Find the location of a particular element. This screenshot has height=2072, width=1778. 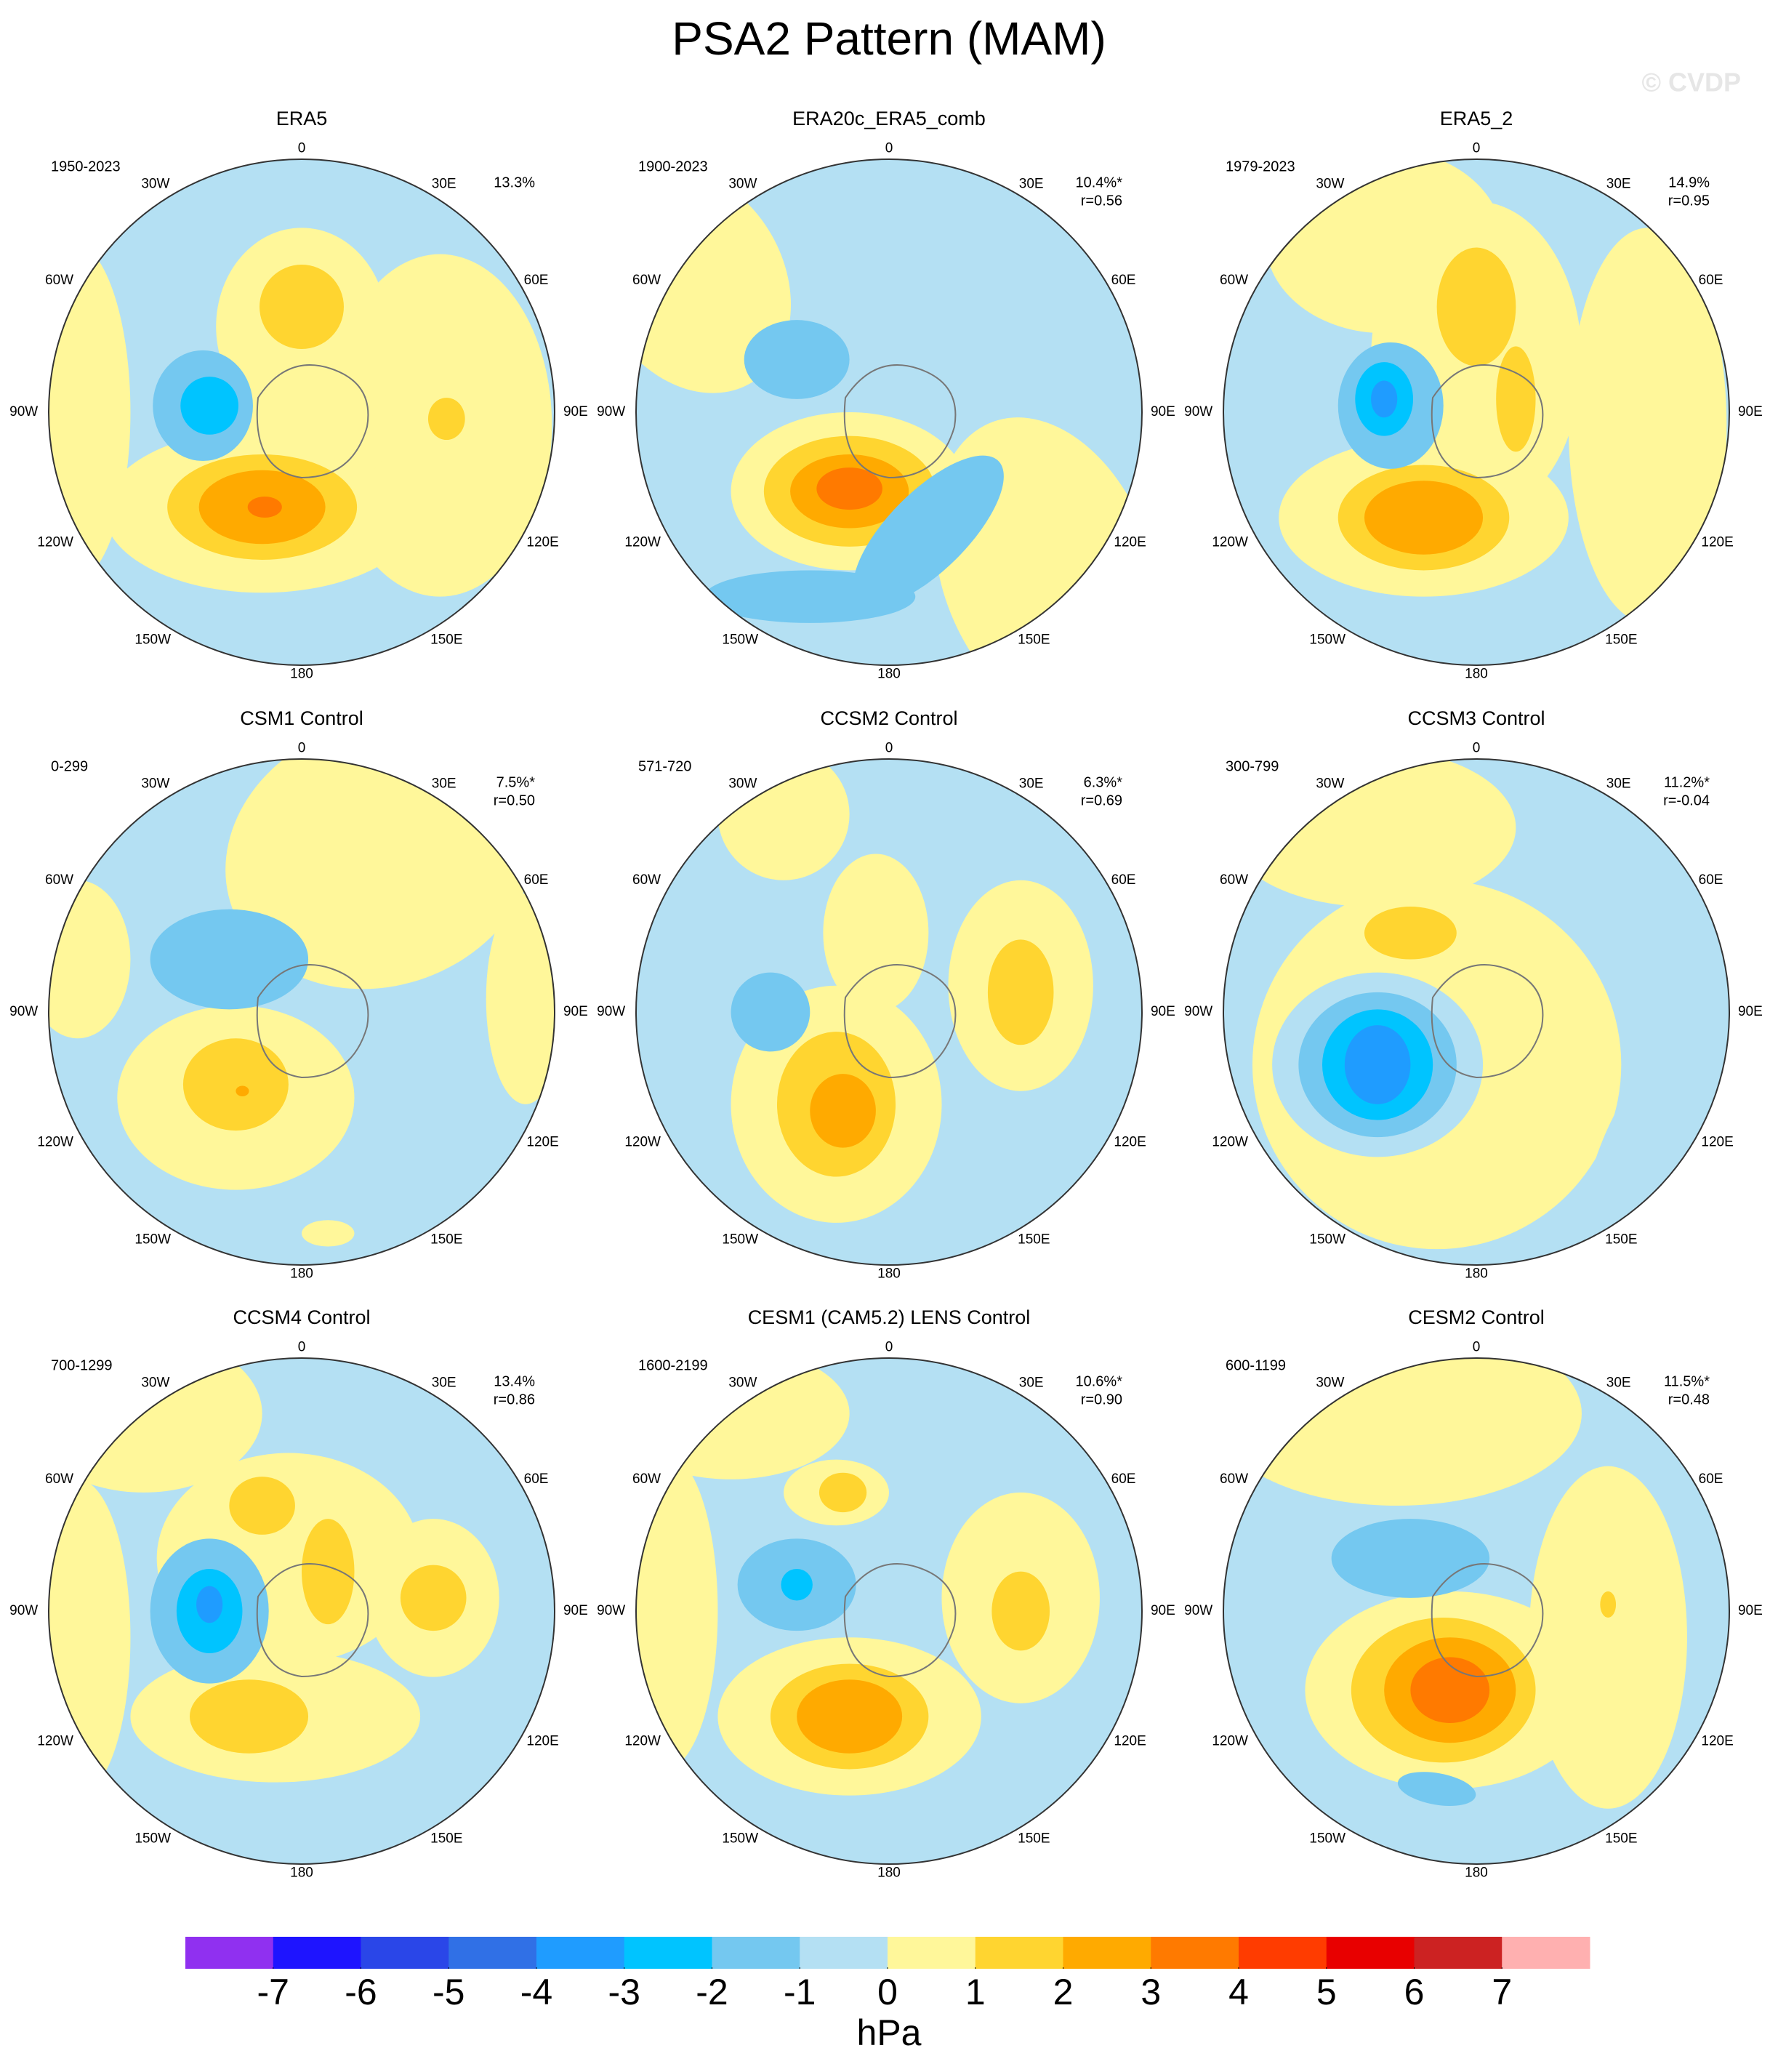

colorbar-label: 3 is located at coordinates (1151, 1992).